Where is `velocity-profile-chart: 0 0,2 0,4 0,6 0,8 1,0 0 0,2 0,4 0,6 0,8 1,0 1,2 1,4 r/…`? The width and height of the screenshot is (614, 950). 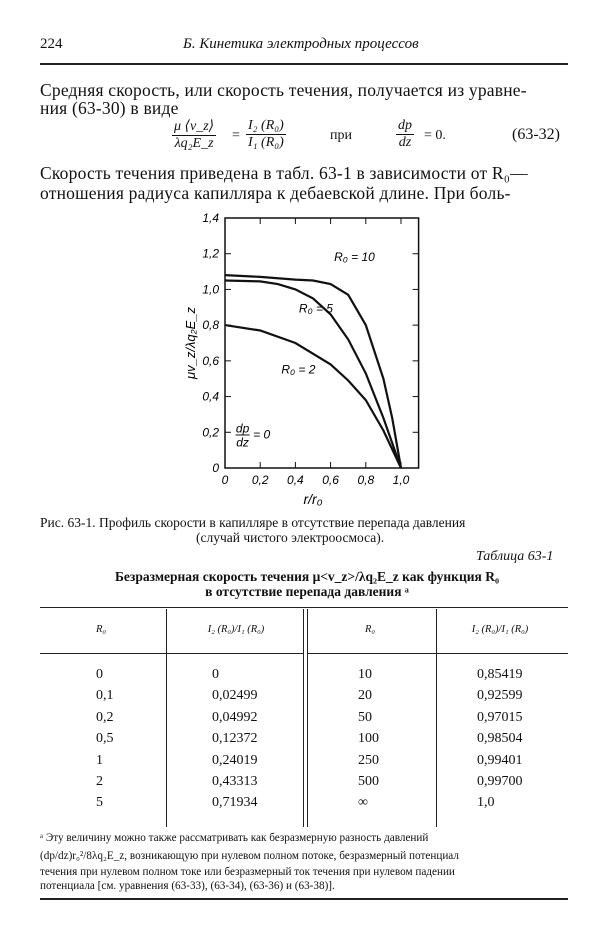
velocity-profile-chart: 0 0,2 0,4 0,6 0,8 1,0 0 0,2 0,4 0,6 0,8 1,0 1,2 1,4 r/… is located at coordinates (301, 359).